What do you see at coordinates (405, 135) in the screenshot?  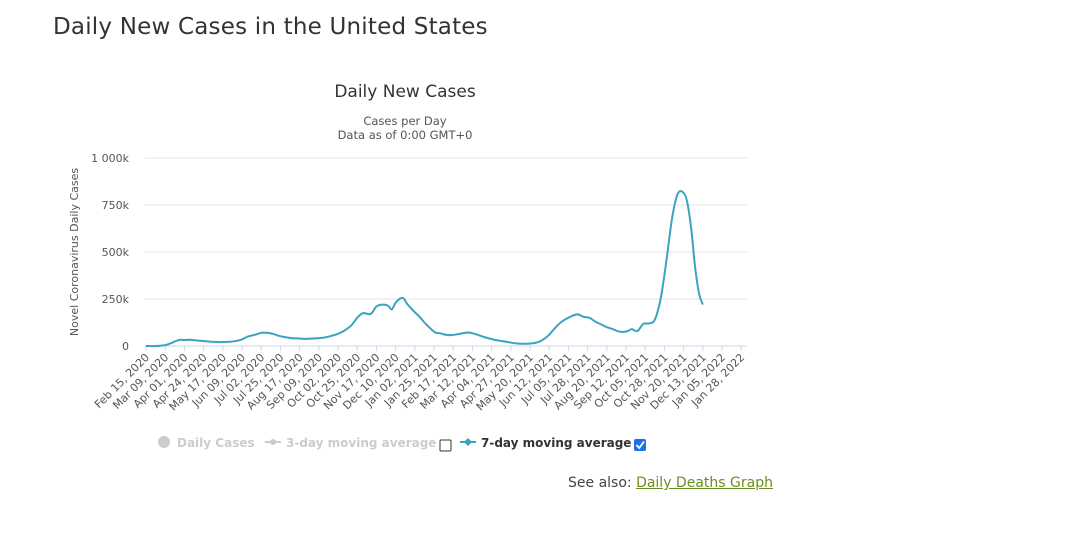 I see `chart-subtitle-line2: Data as of 0:00 GMT+0` at bounding box center [405, 135].